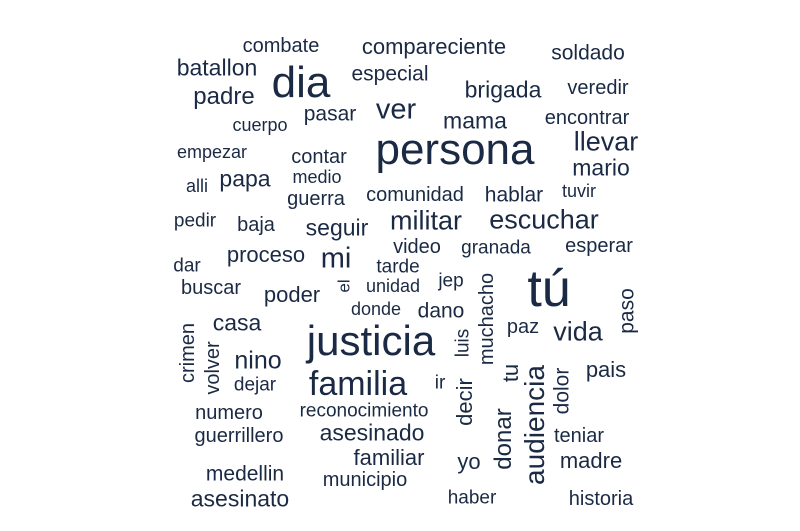 The height and width of the screenshot is (531, 800). I want to click on word-3: batallon, so click(217, 67).